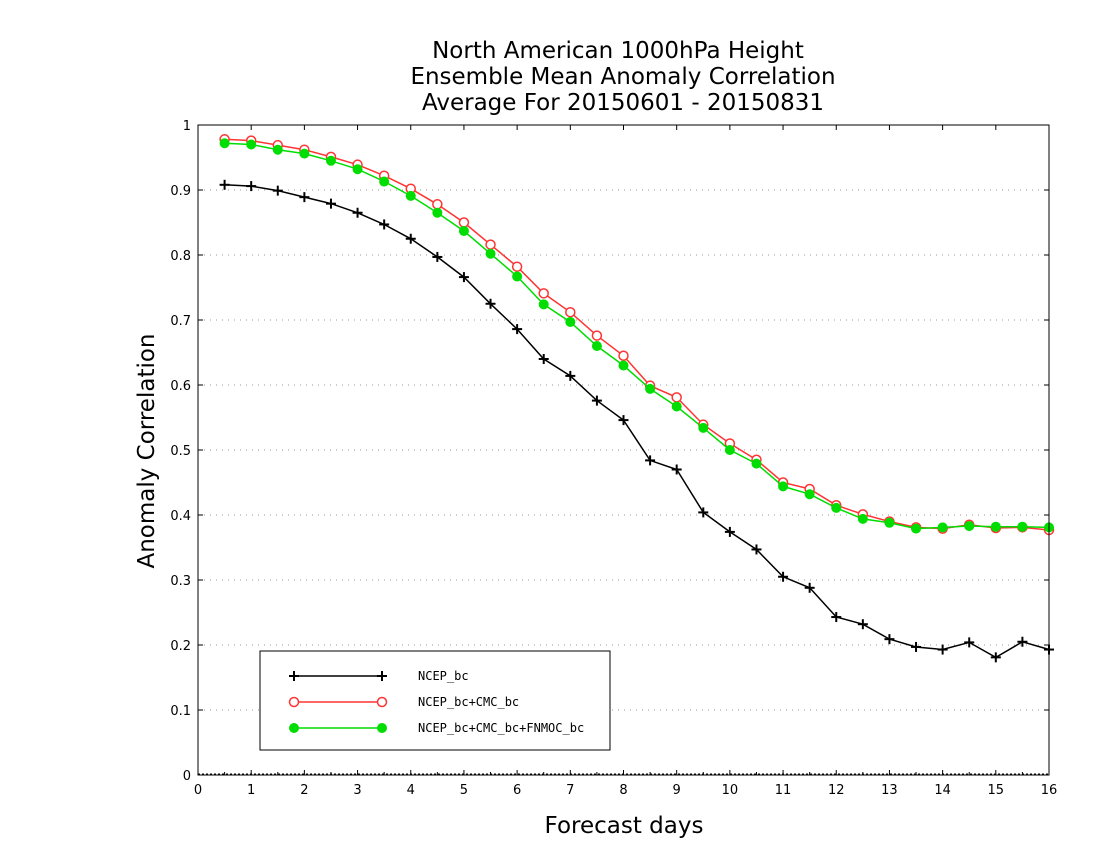  I want to click on x-axis-title: Forecast days, so click(624, 826).